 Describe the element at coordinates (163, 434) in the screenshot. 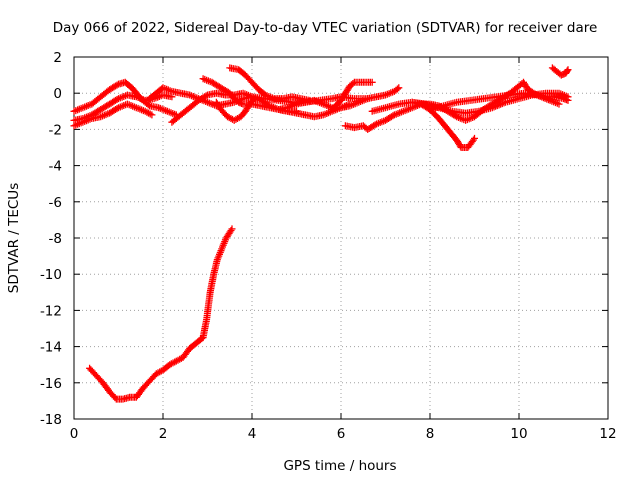

I see `x-tick-label: 2` at that location.